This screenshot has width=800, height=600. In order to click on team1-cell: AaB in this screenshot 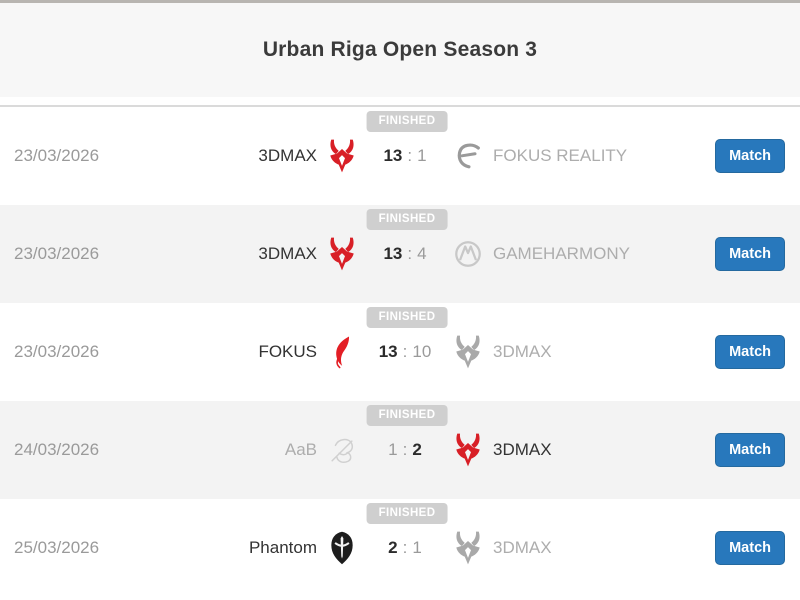, I will do `click(253, 450)`.